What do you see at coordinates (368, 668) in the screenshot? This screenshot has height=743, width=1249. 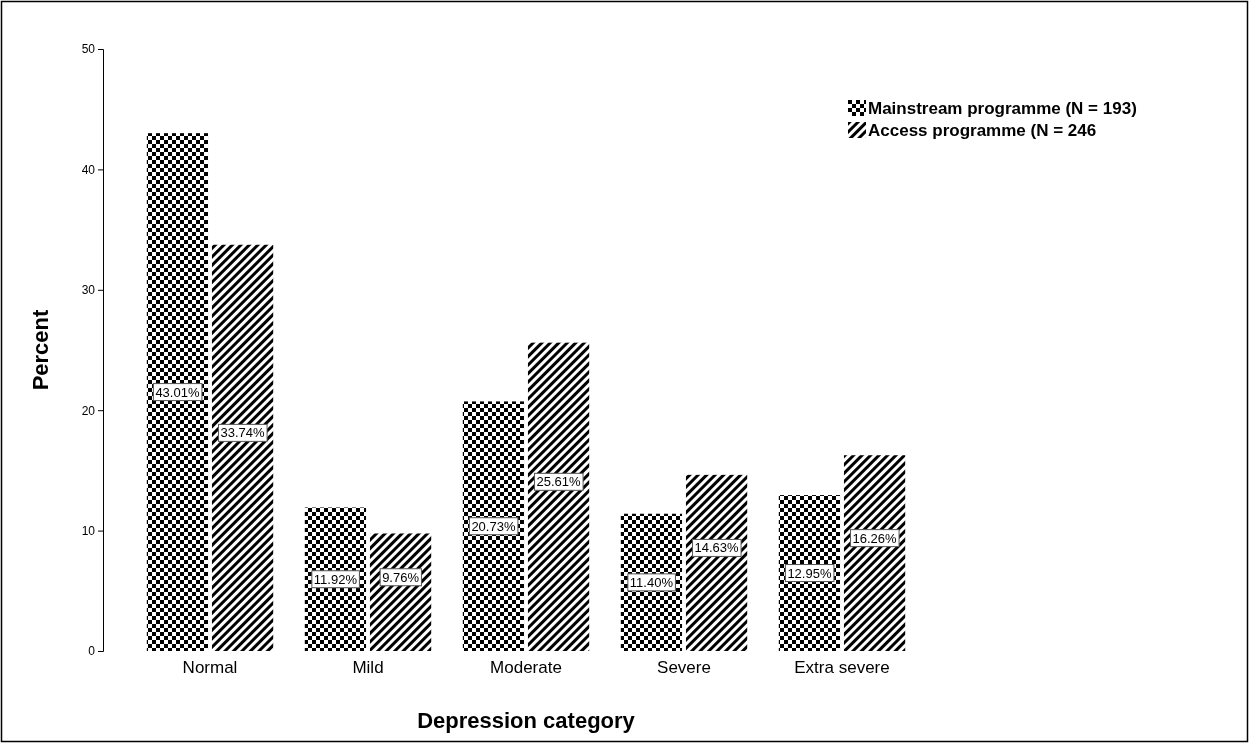 I see `x-tick-label: Mild` at bounding box center [368, 668].